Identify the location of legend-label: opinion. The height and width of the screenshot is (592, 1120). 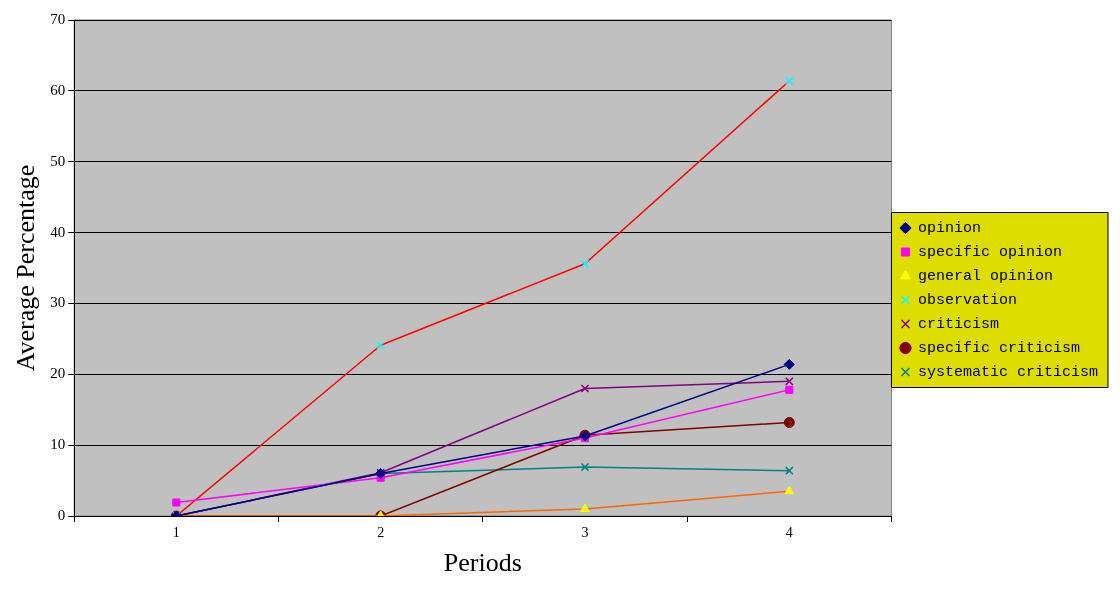
(949, 228).